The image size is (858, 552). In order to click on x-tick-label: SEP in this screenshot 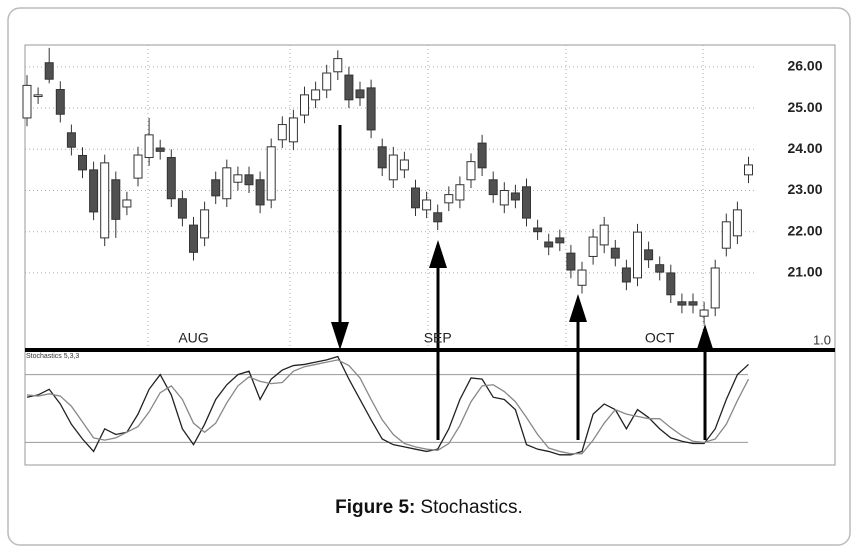, I will do `click(438, 338)`.